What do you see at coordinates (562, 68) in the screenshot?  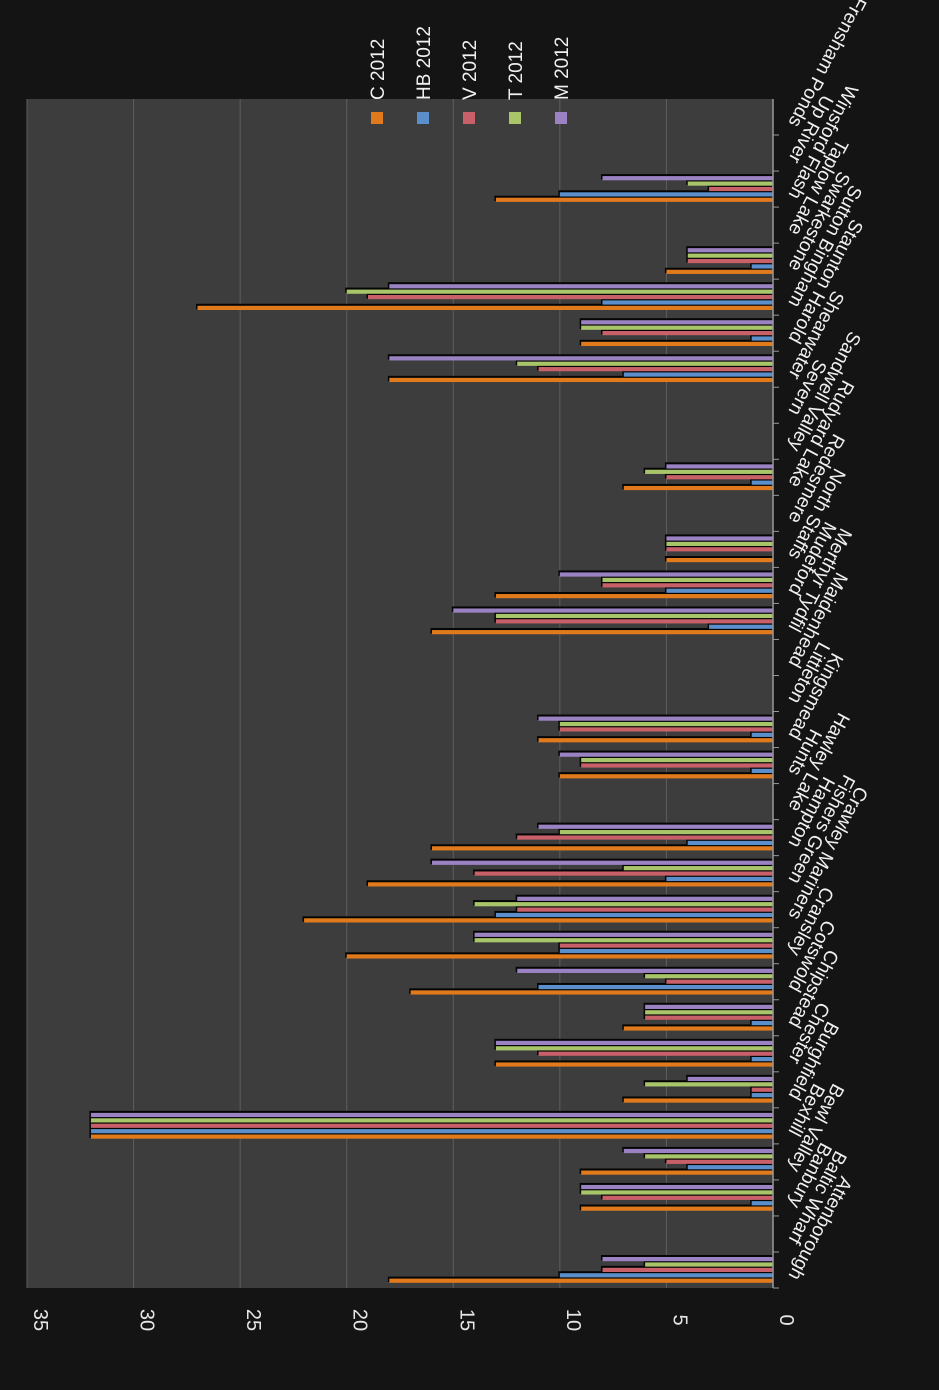 I see `legend-label: M 2012` at bounding box center [562, 68].